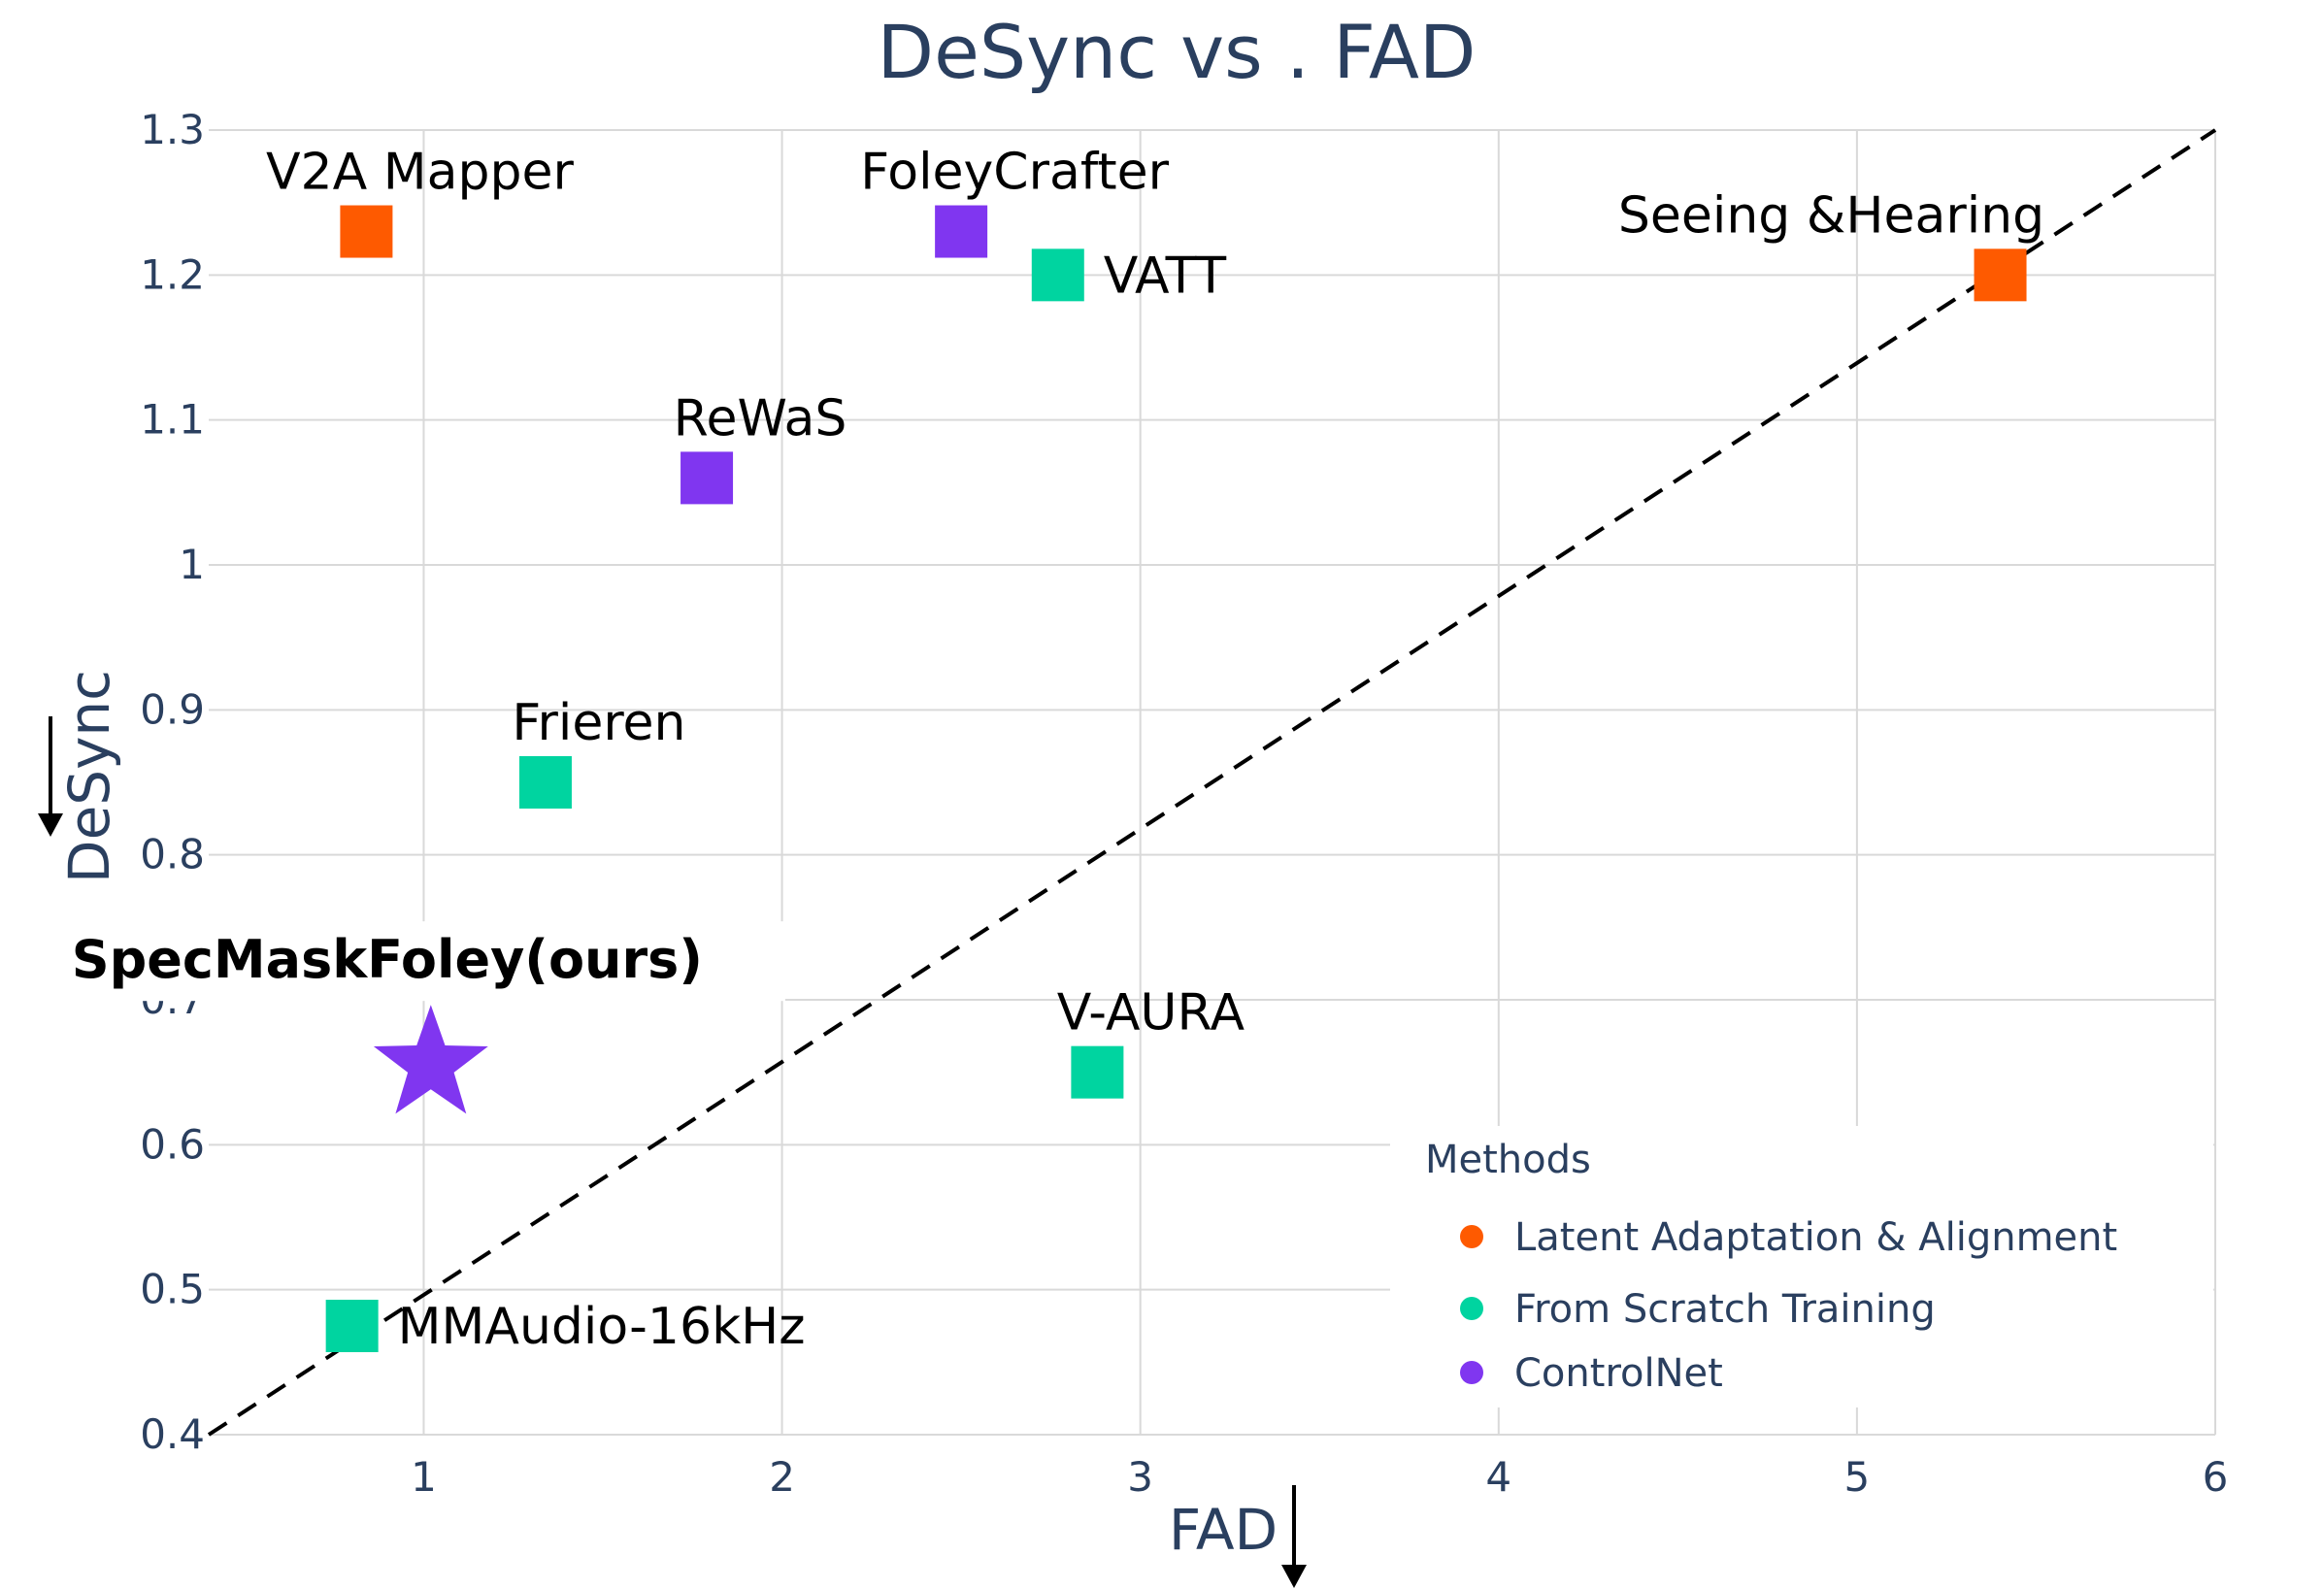  I want to click on point-square-seeing-hearing, so click(2000, 275).